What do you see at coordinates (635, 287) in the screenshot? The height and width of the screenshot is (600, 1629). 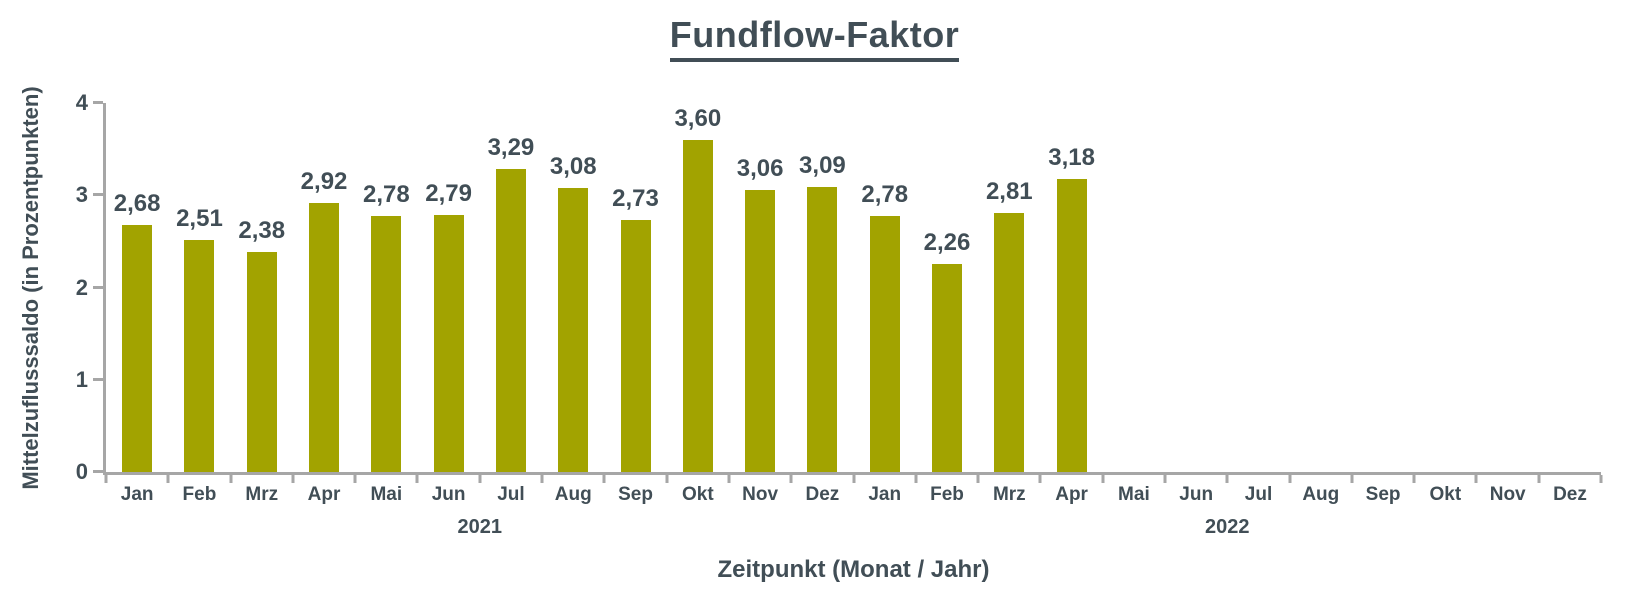 I see `bar-slot: 2,73` at bounding box center [635, 287].